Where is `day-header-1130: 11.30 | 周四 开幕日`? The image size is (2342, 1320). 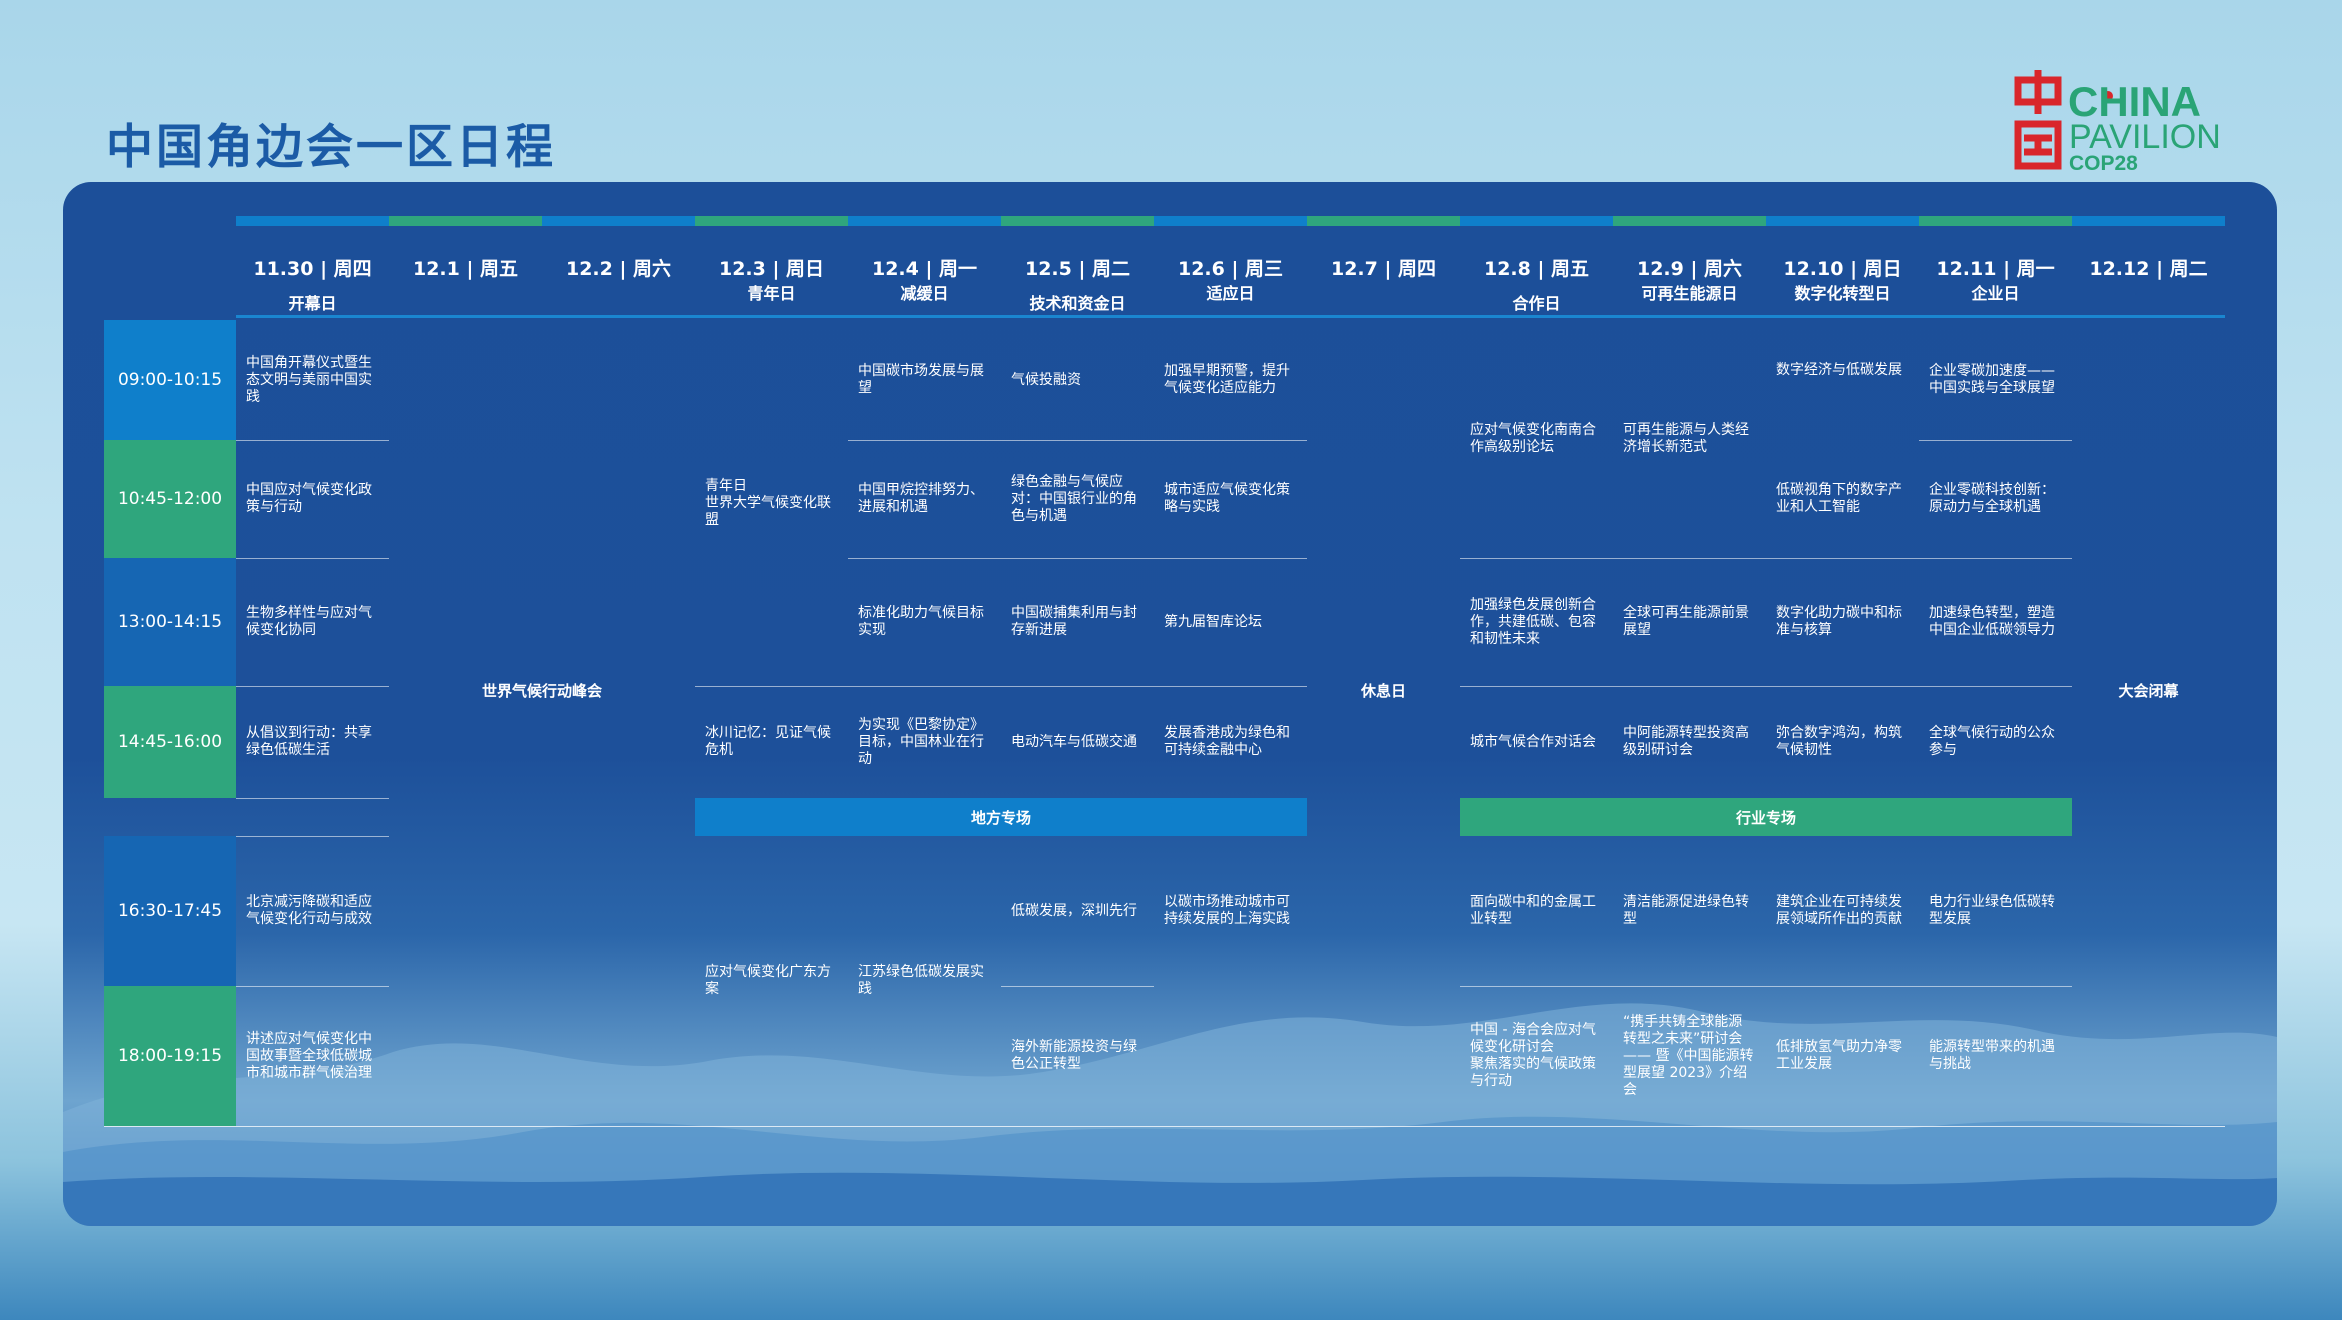
day-header-1130: 11.30 | 周四 开幕日 is located at coordinates (312, 264).